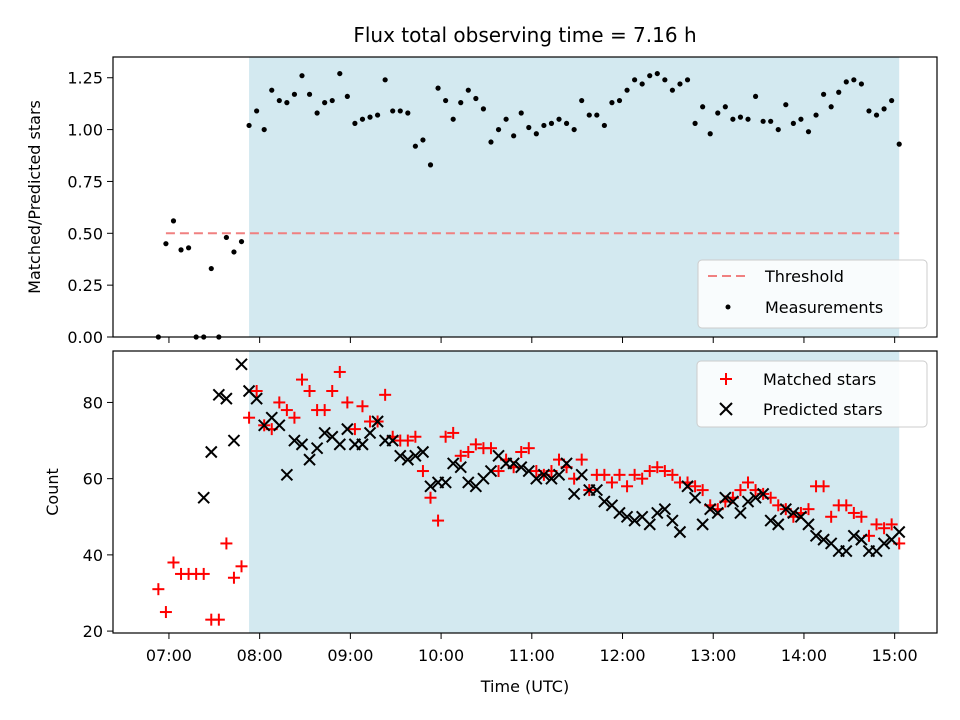  What do you see at coordinates (169, 655) in the screenshot?
I see `bottom-x-tick-label: 07:00` at bounding box center [169, 655].